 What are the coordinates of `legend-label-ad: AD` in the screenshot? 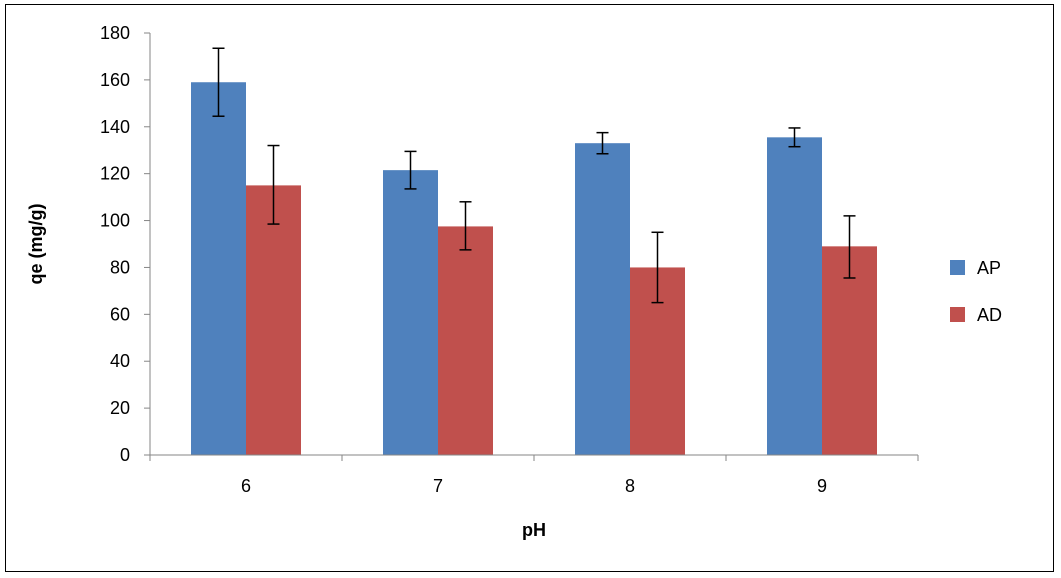 It's located at (989, 315).